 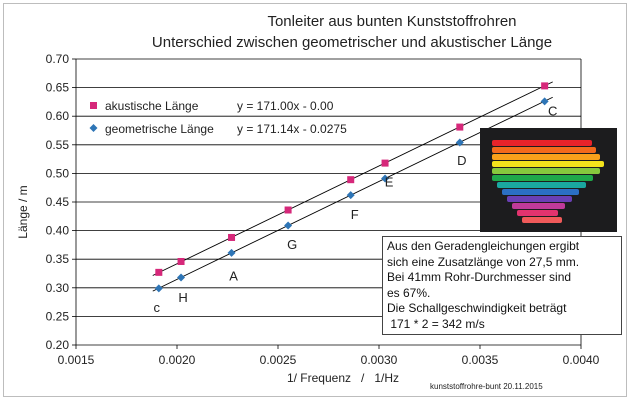 What do you see at coordinates (292, 129) in the screenshot?
I see `legend-equation-geometric: y = 171.14x - 0.0275` at bounding box center [292, 129].